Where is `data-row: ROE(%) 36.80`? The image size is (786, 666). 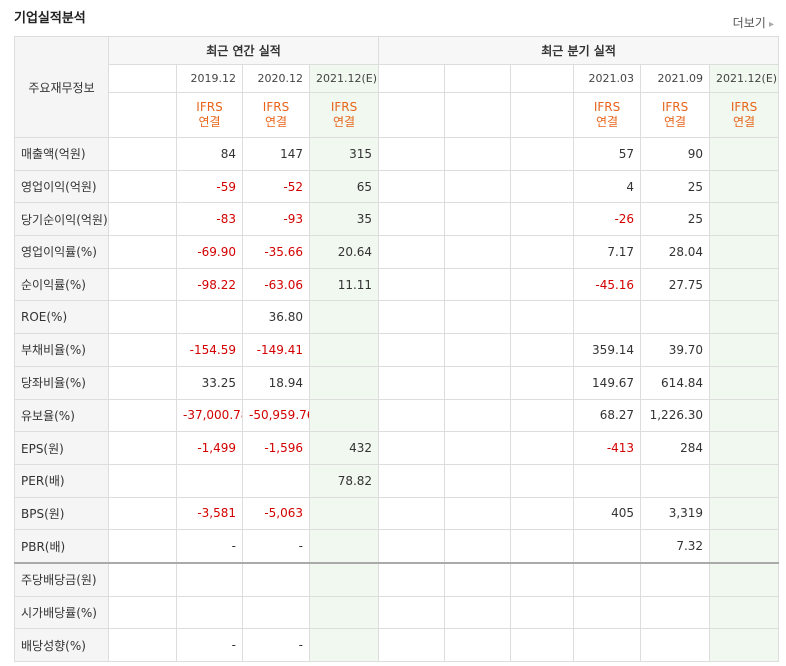 data-row: ROE(%) 36.80 is located at coordinates (397, 317).